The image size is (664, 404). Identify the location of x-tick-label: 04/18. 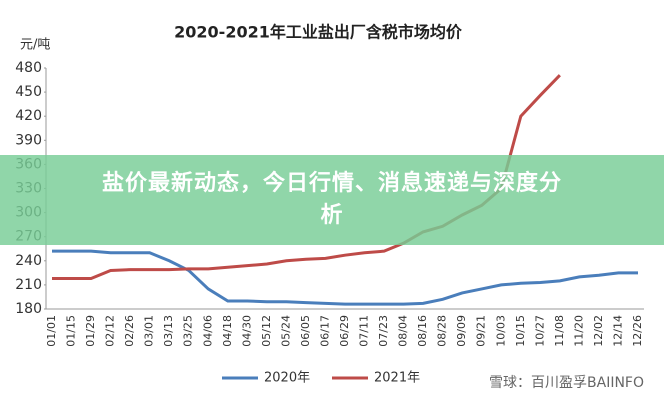
(227, 331).